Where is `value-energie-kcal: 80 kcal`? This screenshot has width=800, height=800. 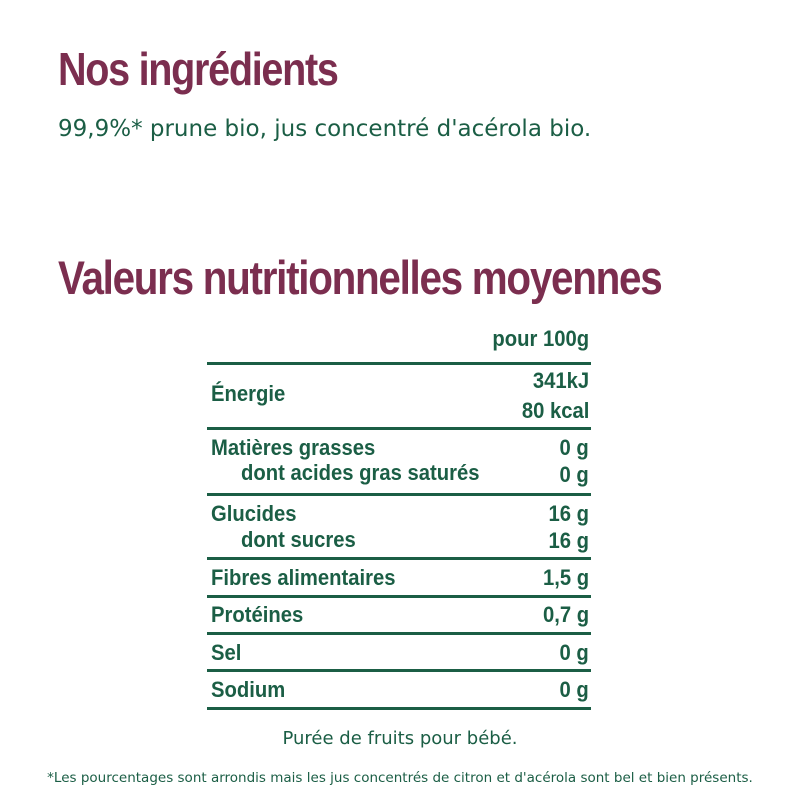 value-energie-kcal: 80 kcal is located at coordinates (555, 410).